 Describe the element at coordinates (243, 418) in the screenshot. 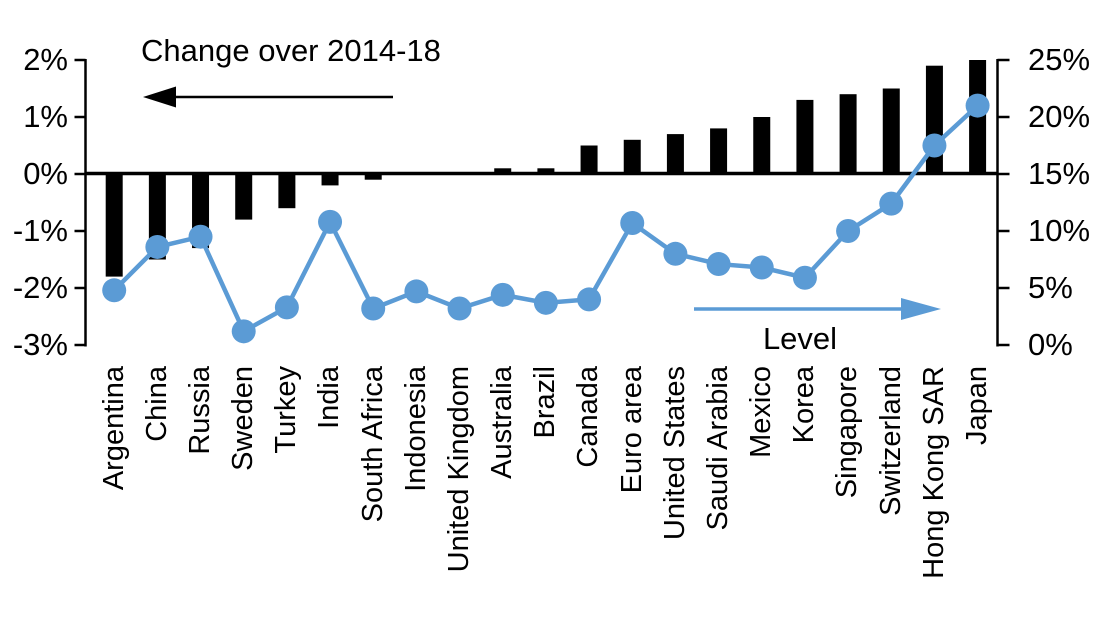

I see `x-axis-label-Sweden-text: Sweden` at that location.